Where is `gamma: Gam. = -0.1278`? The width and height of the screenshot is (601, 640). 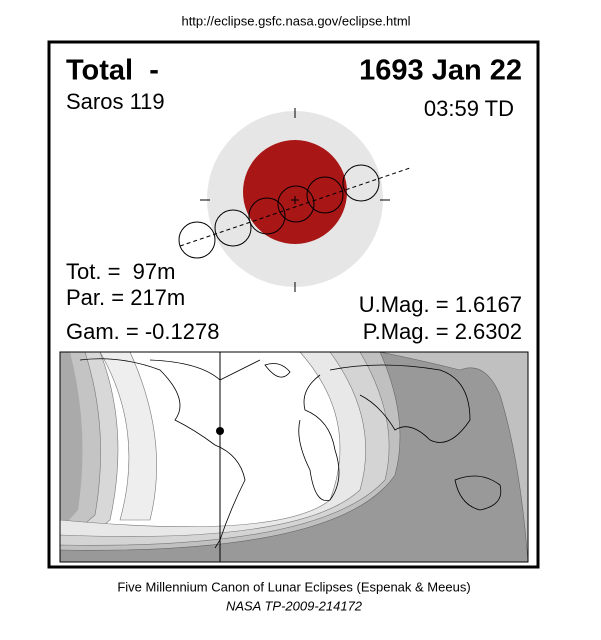 gamma: Gam. = -0.1278 is located at coordinates (142, 331).